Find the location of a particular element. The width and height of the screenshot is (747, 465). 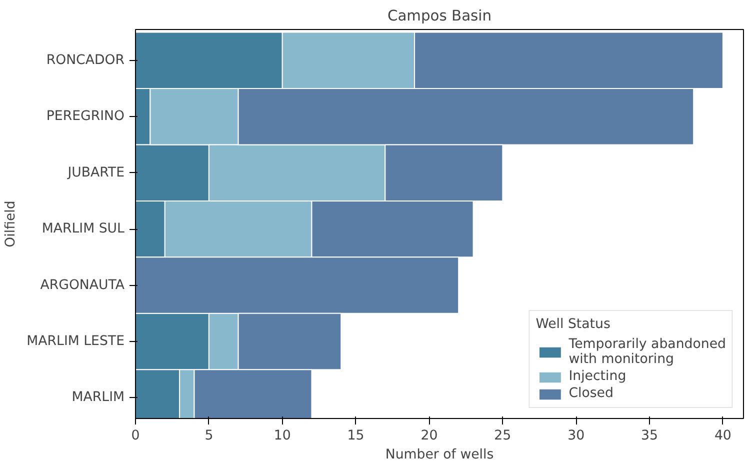

chart-title: Campos Basin is located at coordinates (439, 16).